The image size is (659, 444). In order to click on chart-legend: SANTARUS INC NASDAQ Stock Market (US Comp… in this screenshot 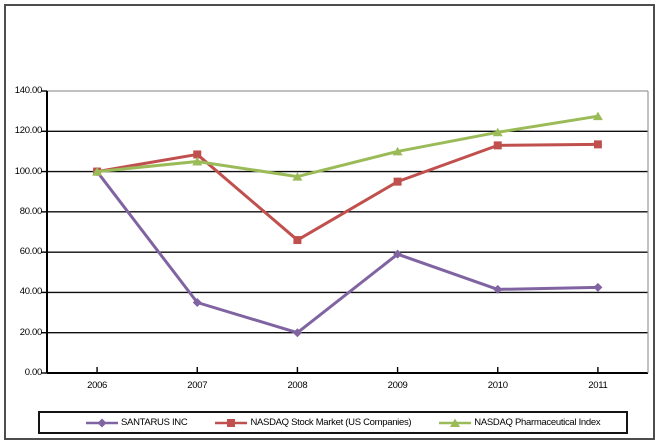, I will do `click(333, 422)`.